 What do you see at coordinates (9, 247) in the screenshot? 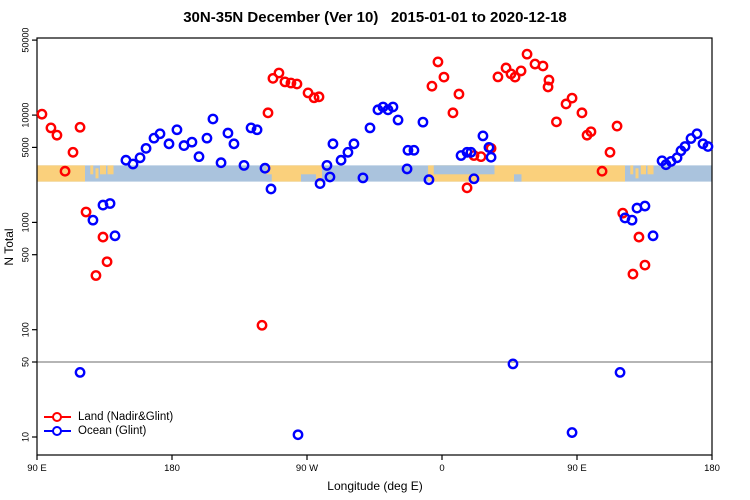
I see `y-axis-title: N Total` at bounding box center [9, 247].